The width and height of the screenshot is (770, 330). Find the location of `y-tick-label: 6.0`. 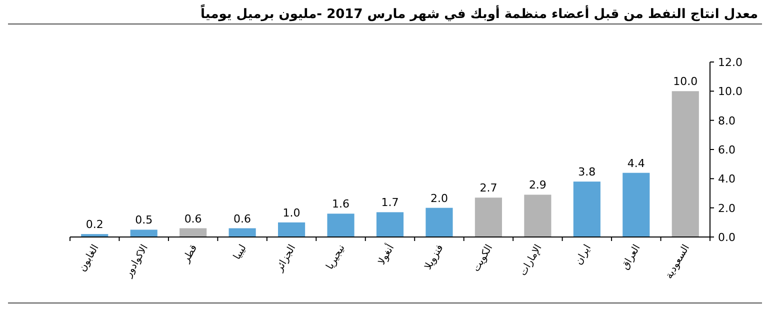

y-tick-label: 6.0 is located at coordinates (727, 150).